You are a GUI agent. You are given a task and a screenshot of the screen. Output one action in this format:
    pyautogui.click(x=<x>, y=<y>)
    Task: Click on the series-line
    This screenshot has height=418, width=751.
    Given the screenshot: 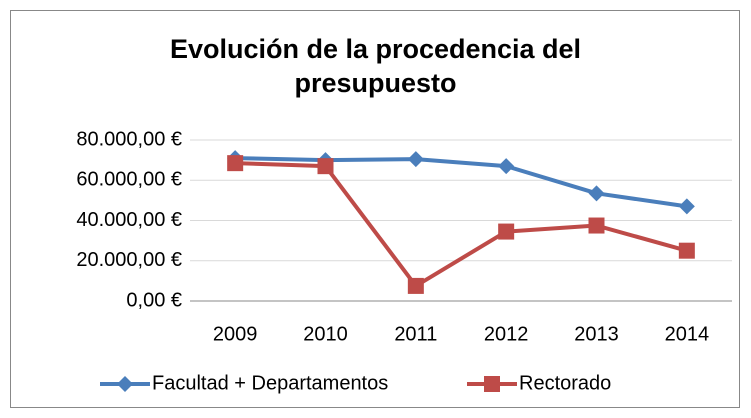 What is the action you would take?
    pyautogui.click(x=461, y=182)
    